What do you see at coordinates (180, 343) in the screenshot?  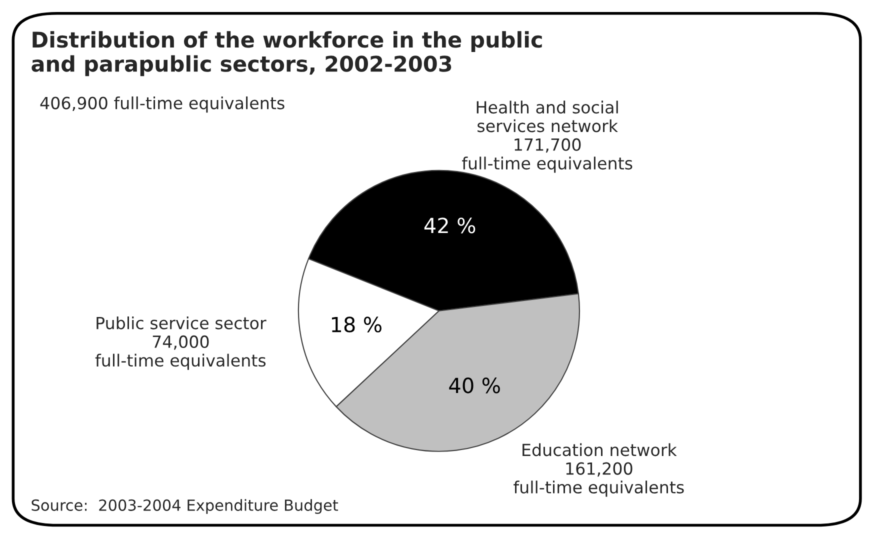 I see `slice-label: Public service sector 74,000 full-time equivalents` at bounding box center [180, 343].